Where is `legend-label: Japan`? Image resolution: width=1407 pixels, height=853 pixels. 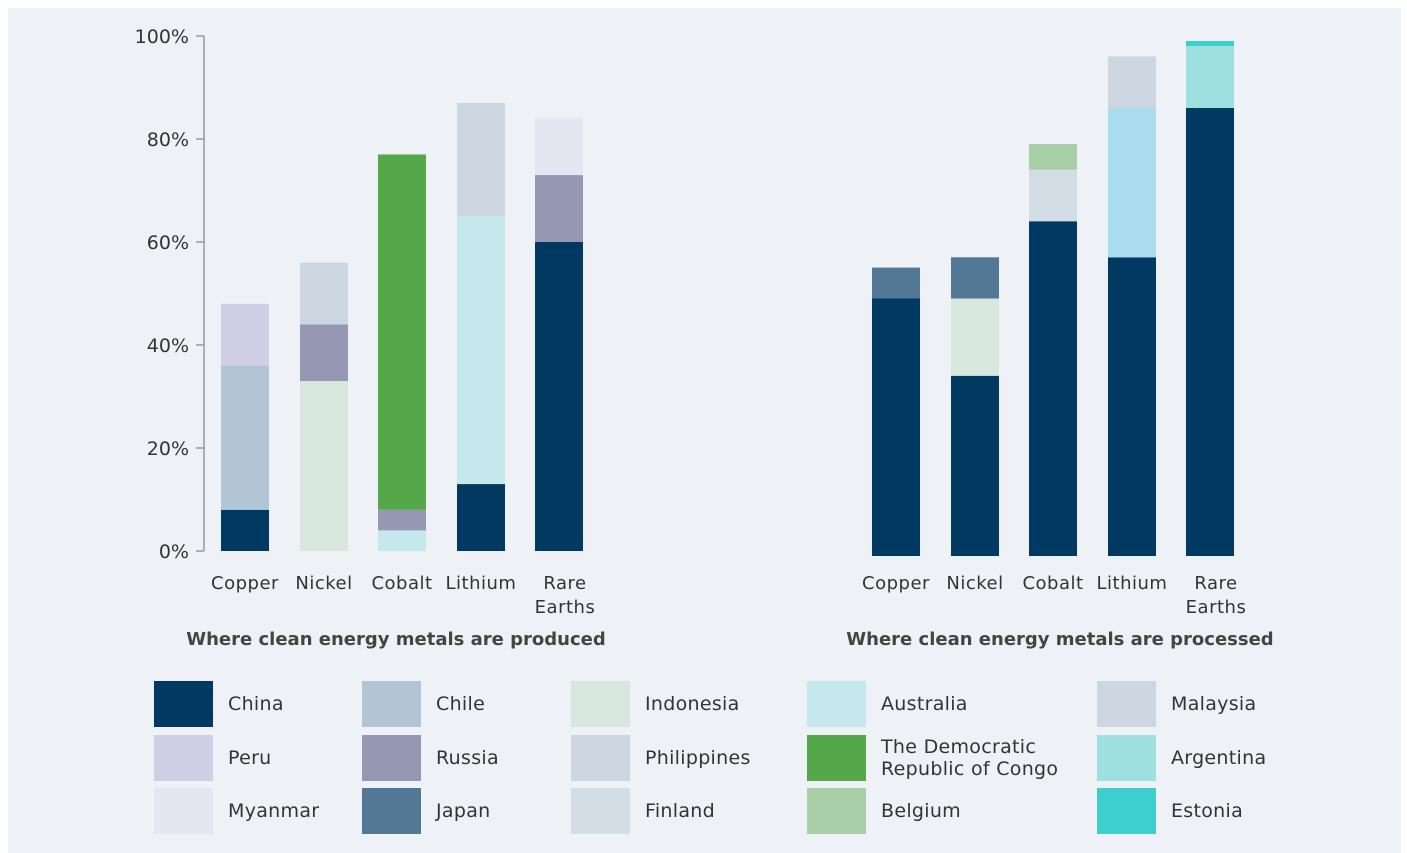 legend-label: Japan is located at coordinates (463, 811).